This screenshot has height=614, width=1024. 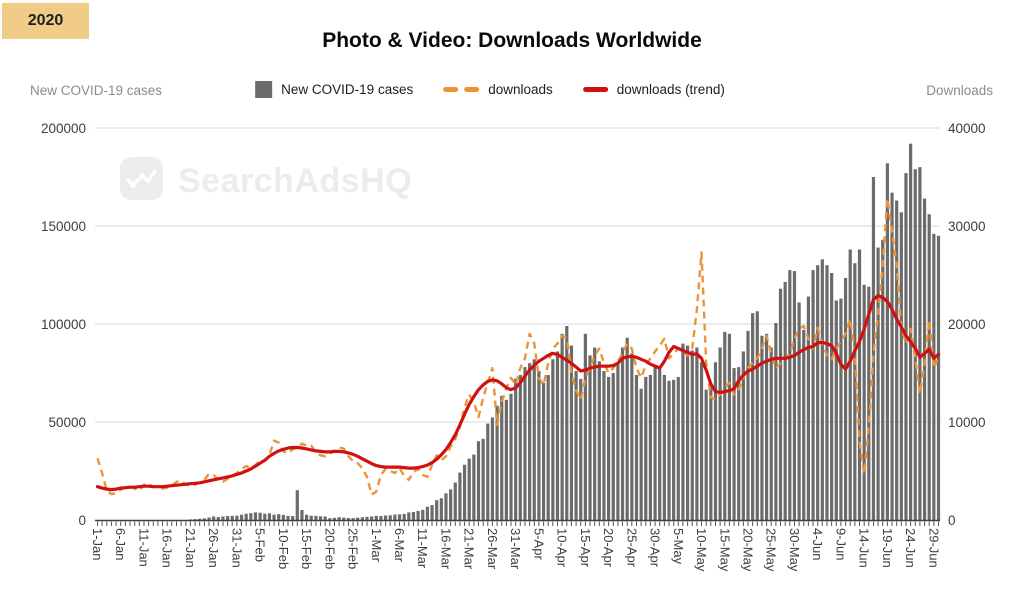 What do you see at coordinates (469, 549) in the screenshot?
I see `x-axis-tick-label: 21-Mar` at bounding box center [469, 549].